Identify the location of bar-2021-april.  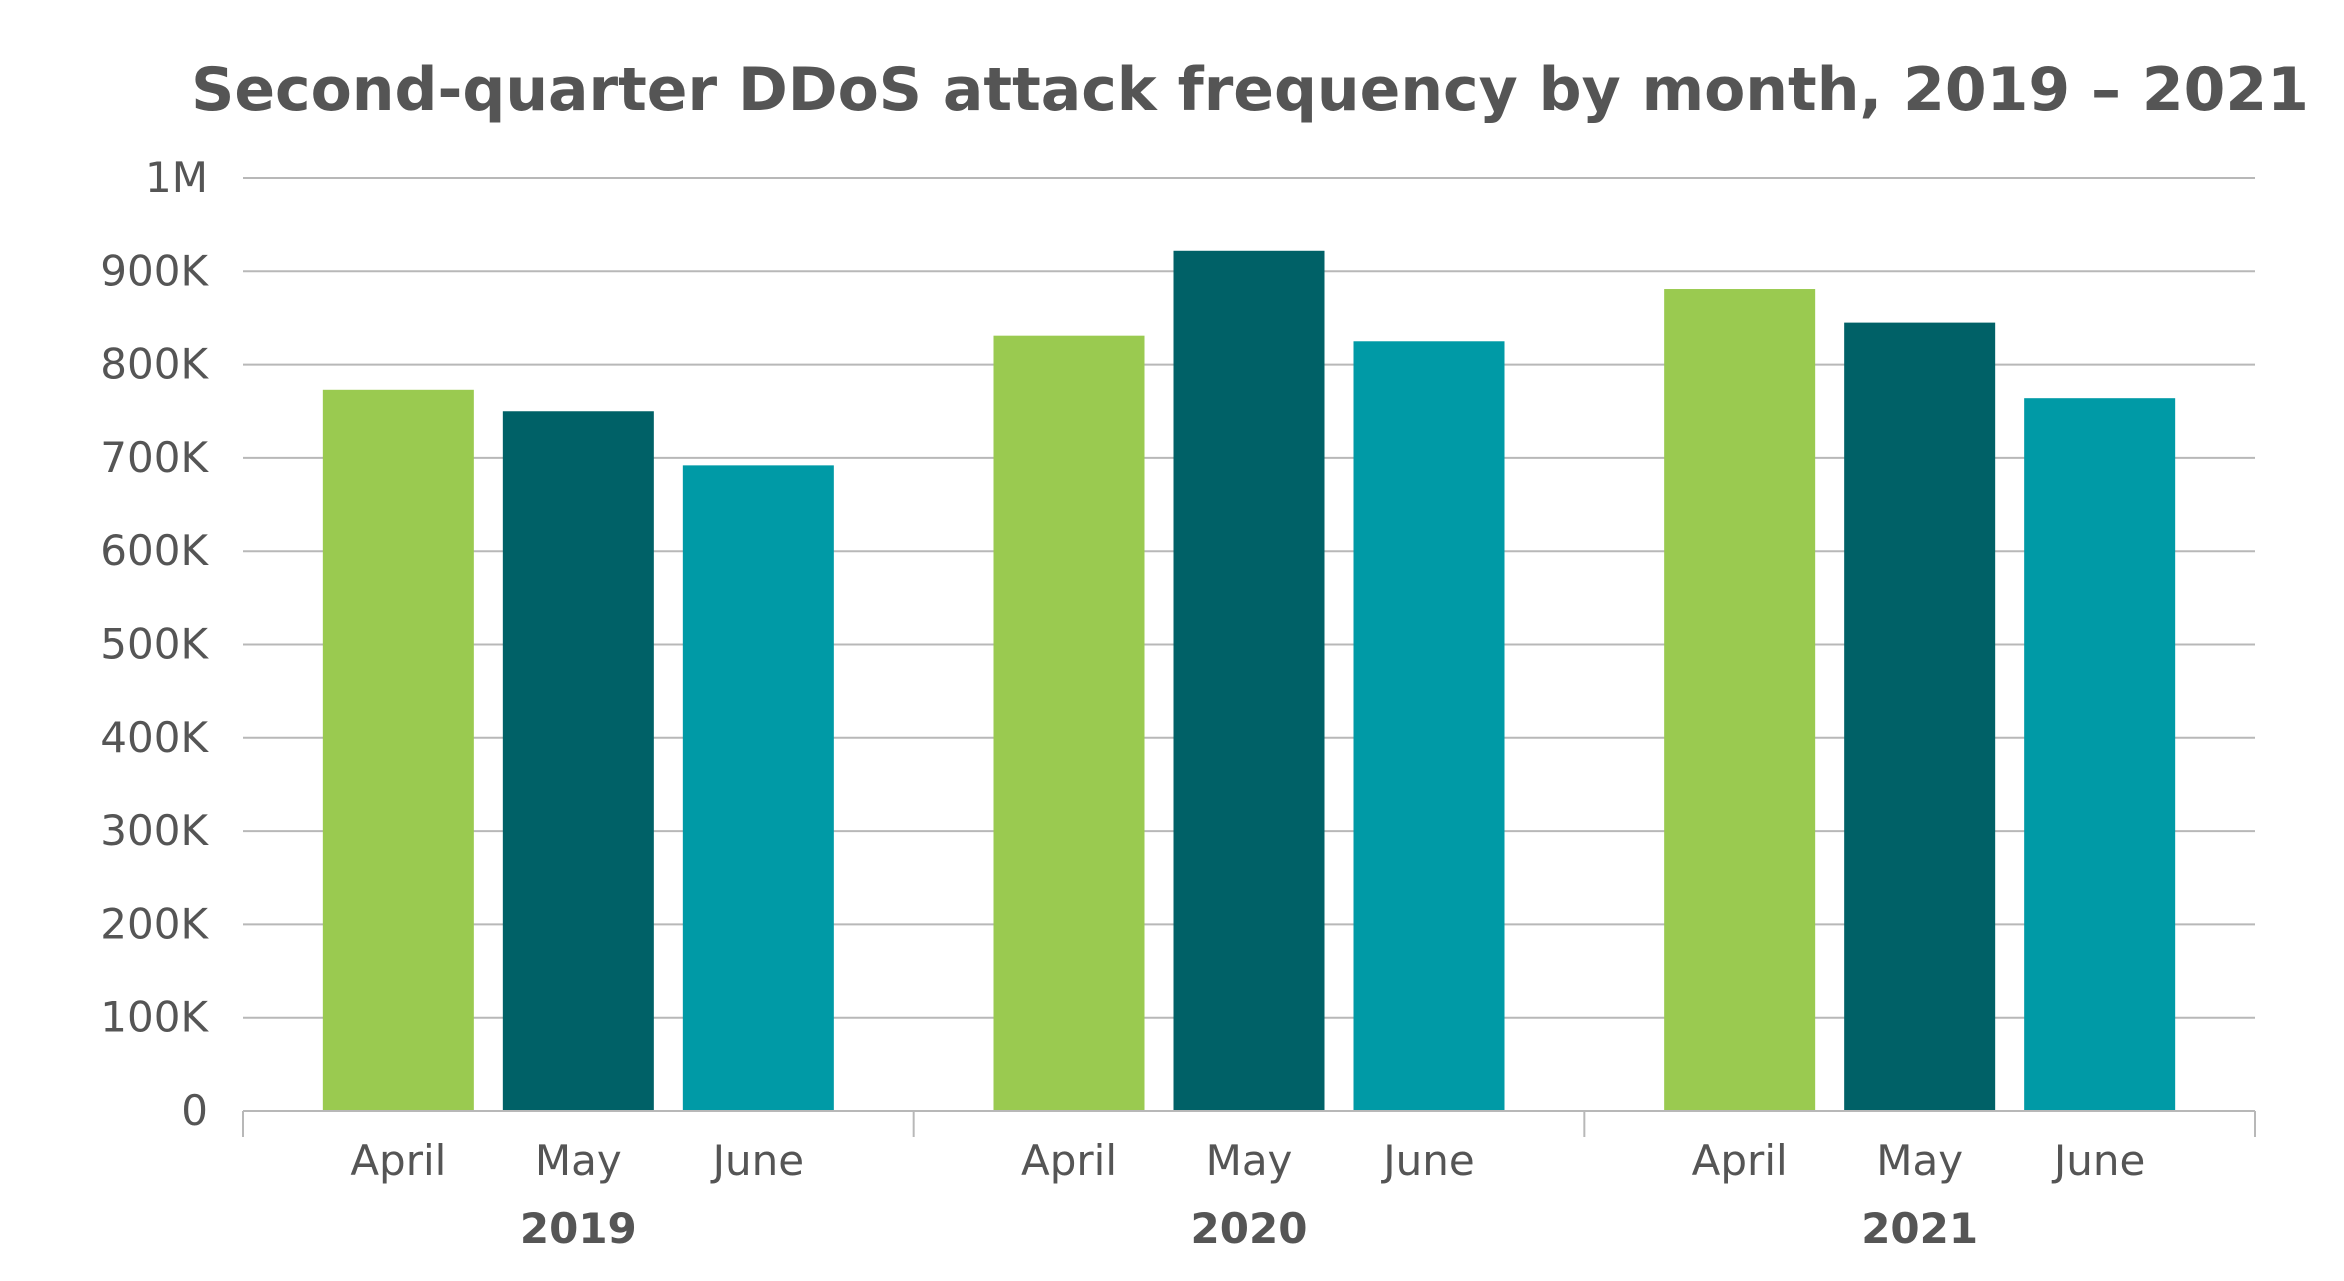
(1740, 700).